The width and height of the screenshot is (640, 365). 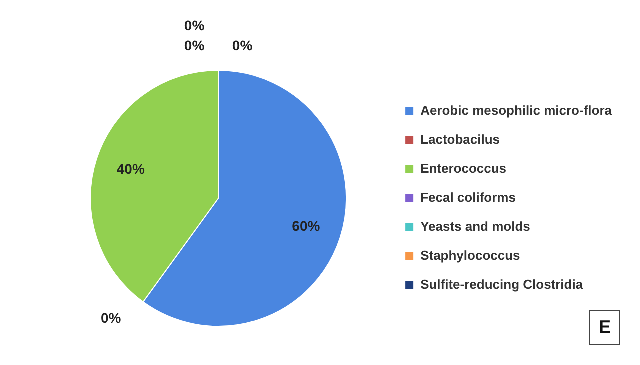 I want to click on legend-label: Yeasts and molds, so click(x=475, y=226).